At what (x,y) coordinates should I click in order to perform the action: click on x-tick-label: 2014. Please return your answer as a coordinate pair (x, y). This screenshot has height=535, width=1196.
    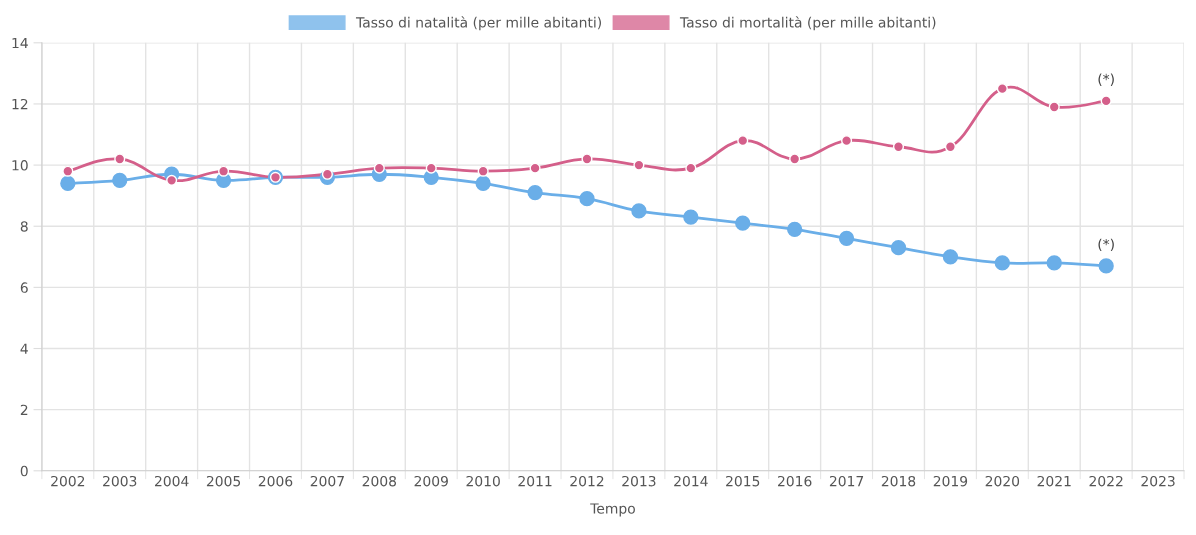
    Looking at the image, I should click on (691, 481).